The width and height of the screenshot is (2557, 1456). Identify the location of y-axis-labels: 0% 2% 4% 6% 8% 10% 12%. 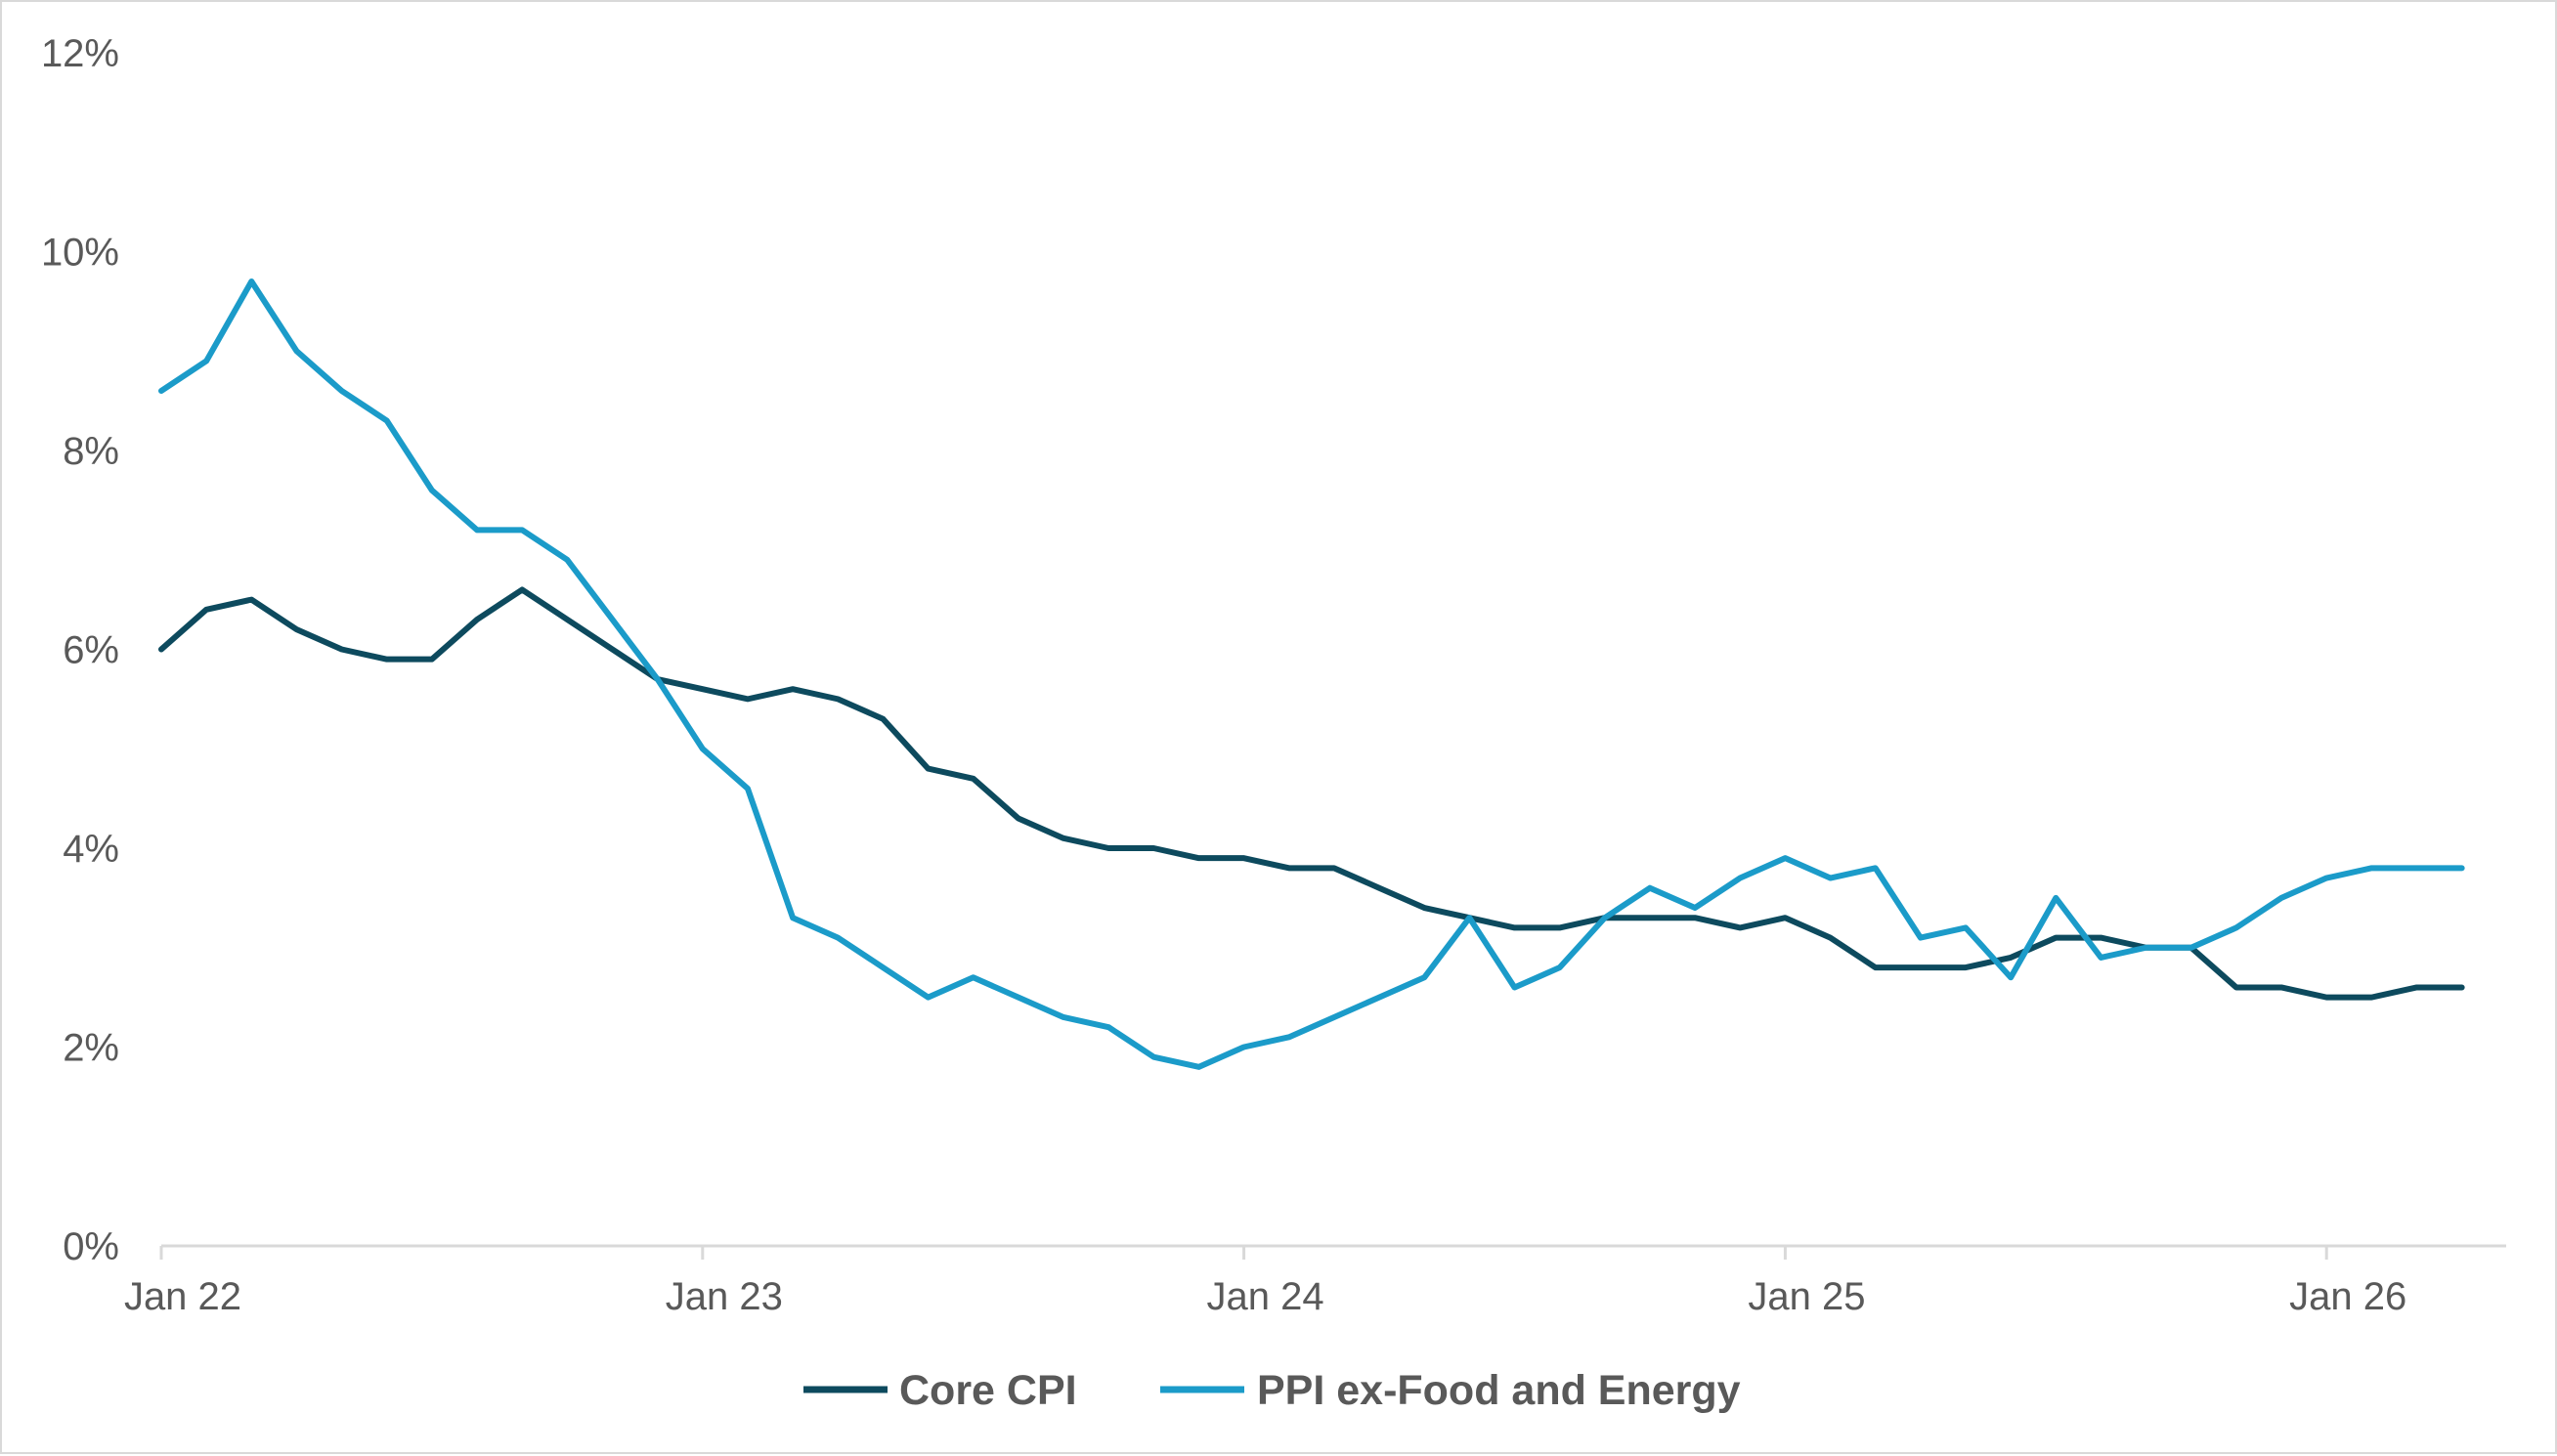
(80, 650).